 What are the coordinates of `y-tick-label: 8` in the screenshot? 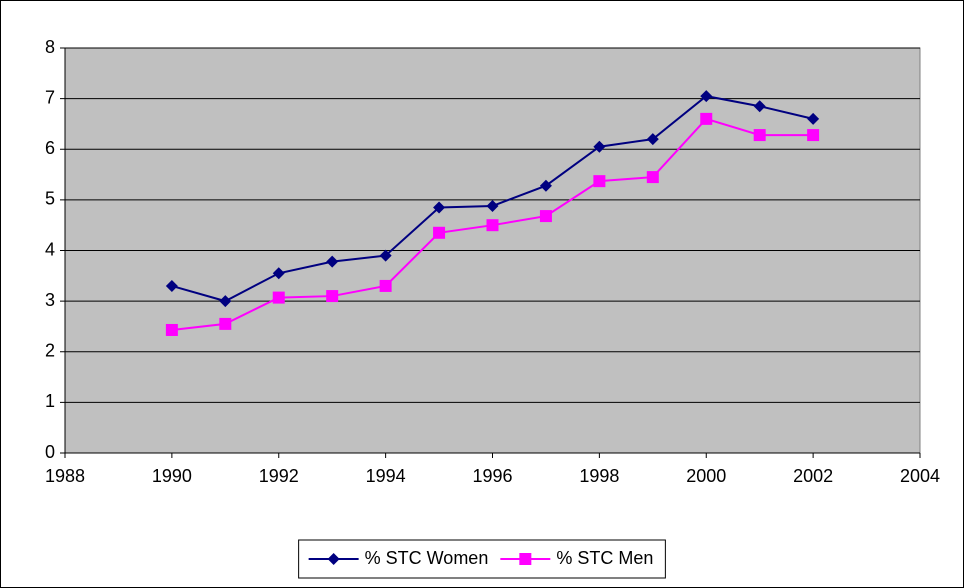 It's located at (50, 47).